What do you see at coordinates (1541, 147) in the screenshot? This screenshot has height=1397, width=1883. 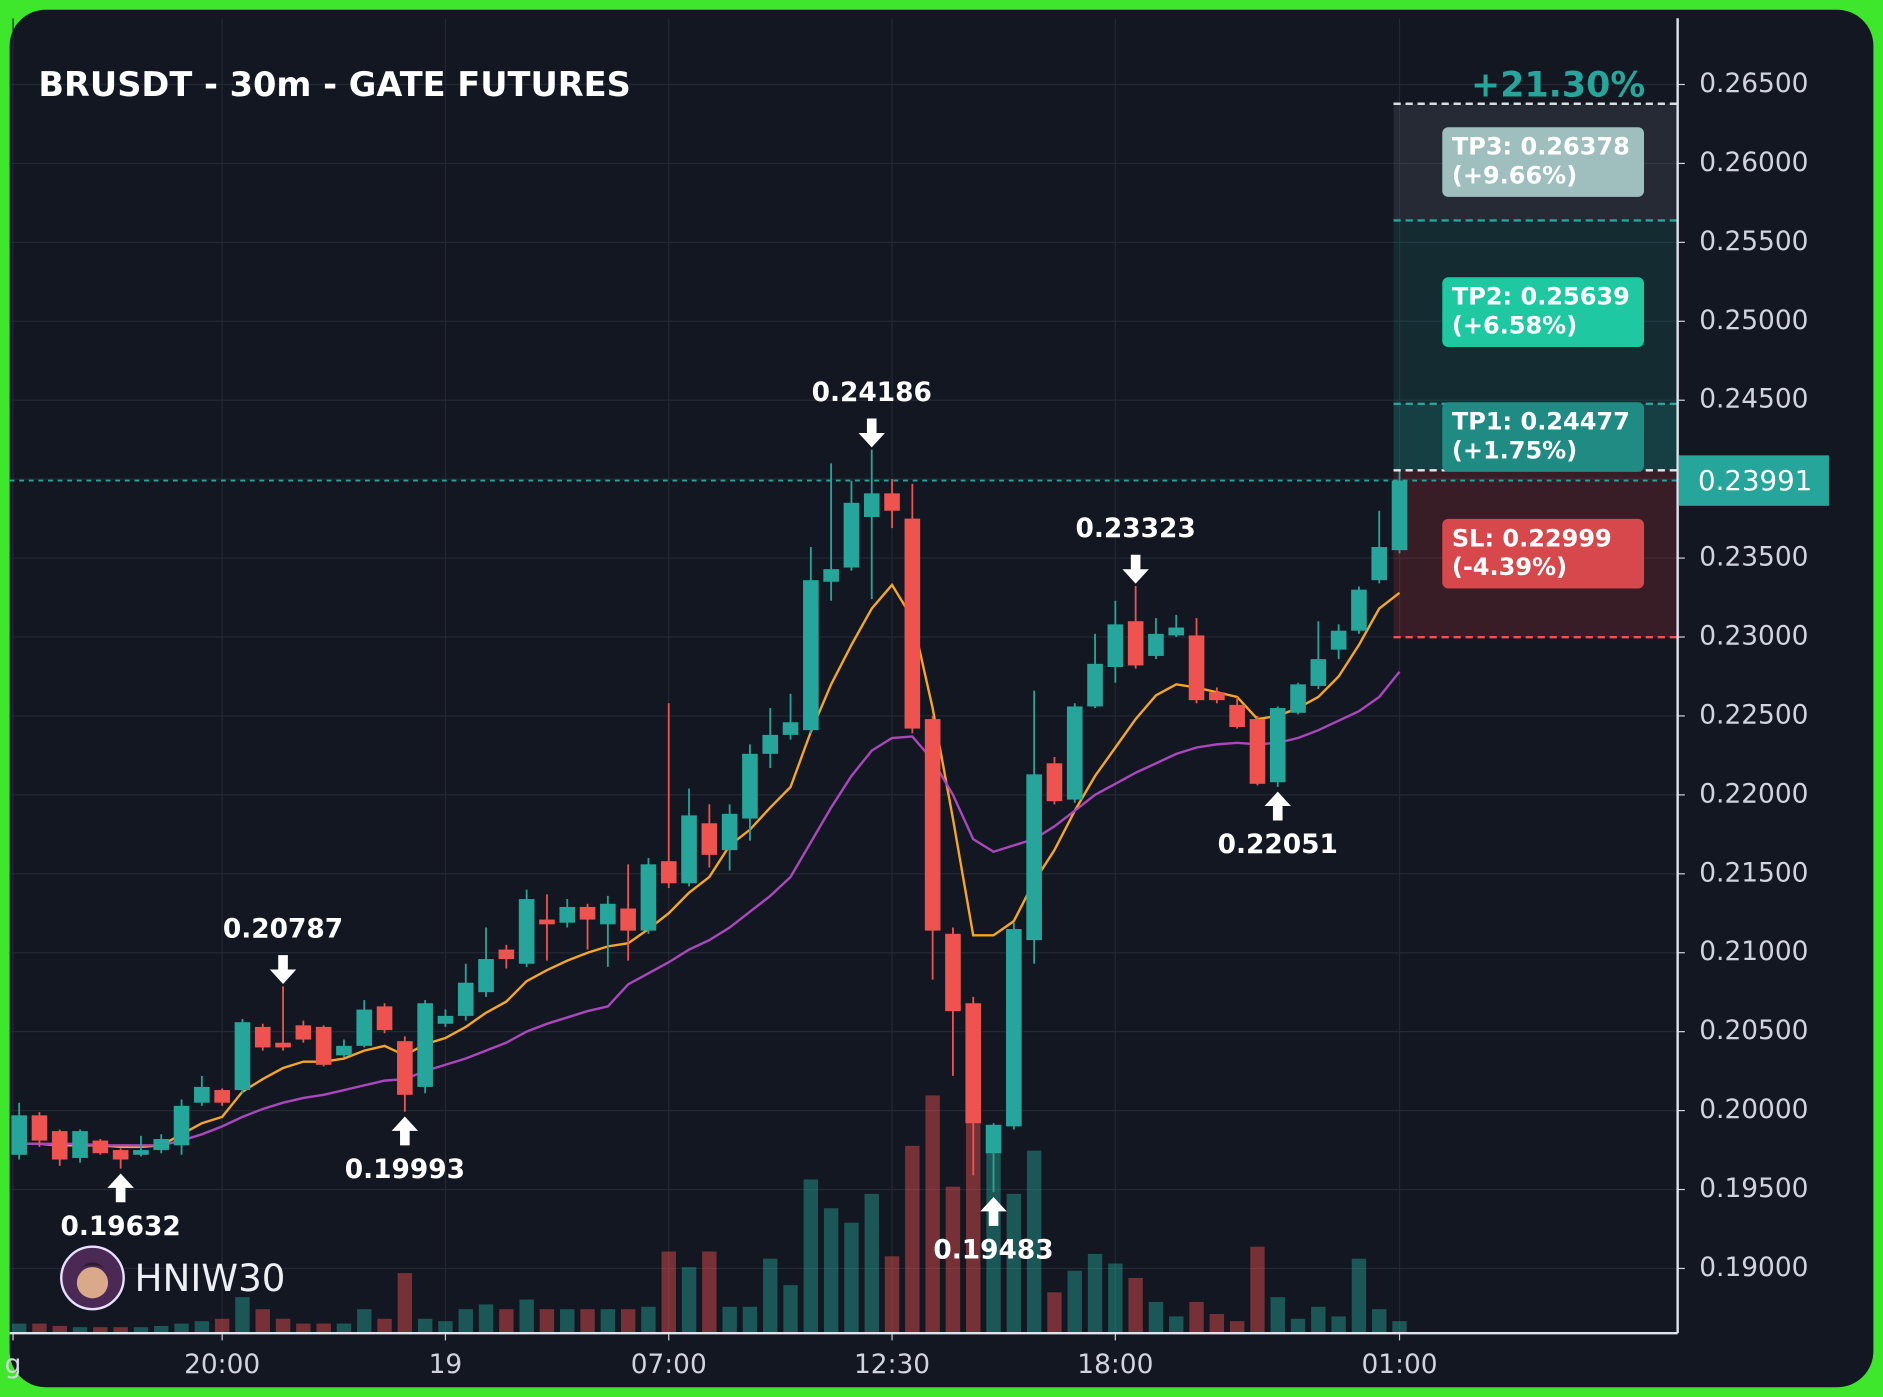 I see `tp3-label: TP3: 0.26378` at bounding box center [1541, 147].